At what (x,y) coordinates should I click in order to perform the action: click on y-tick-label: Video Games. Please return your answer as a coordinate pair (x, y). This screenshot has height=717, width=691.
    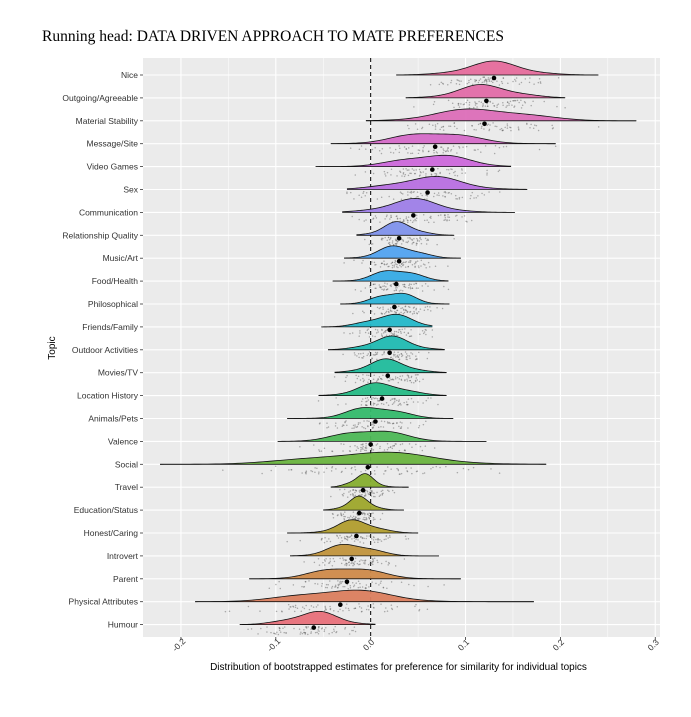
    Looking at the image, I should click on (112, 167).